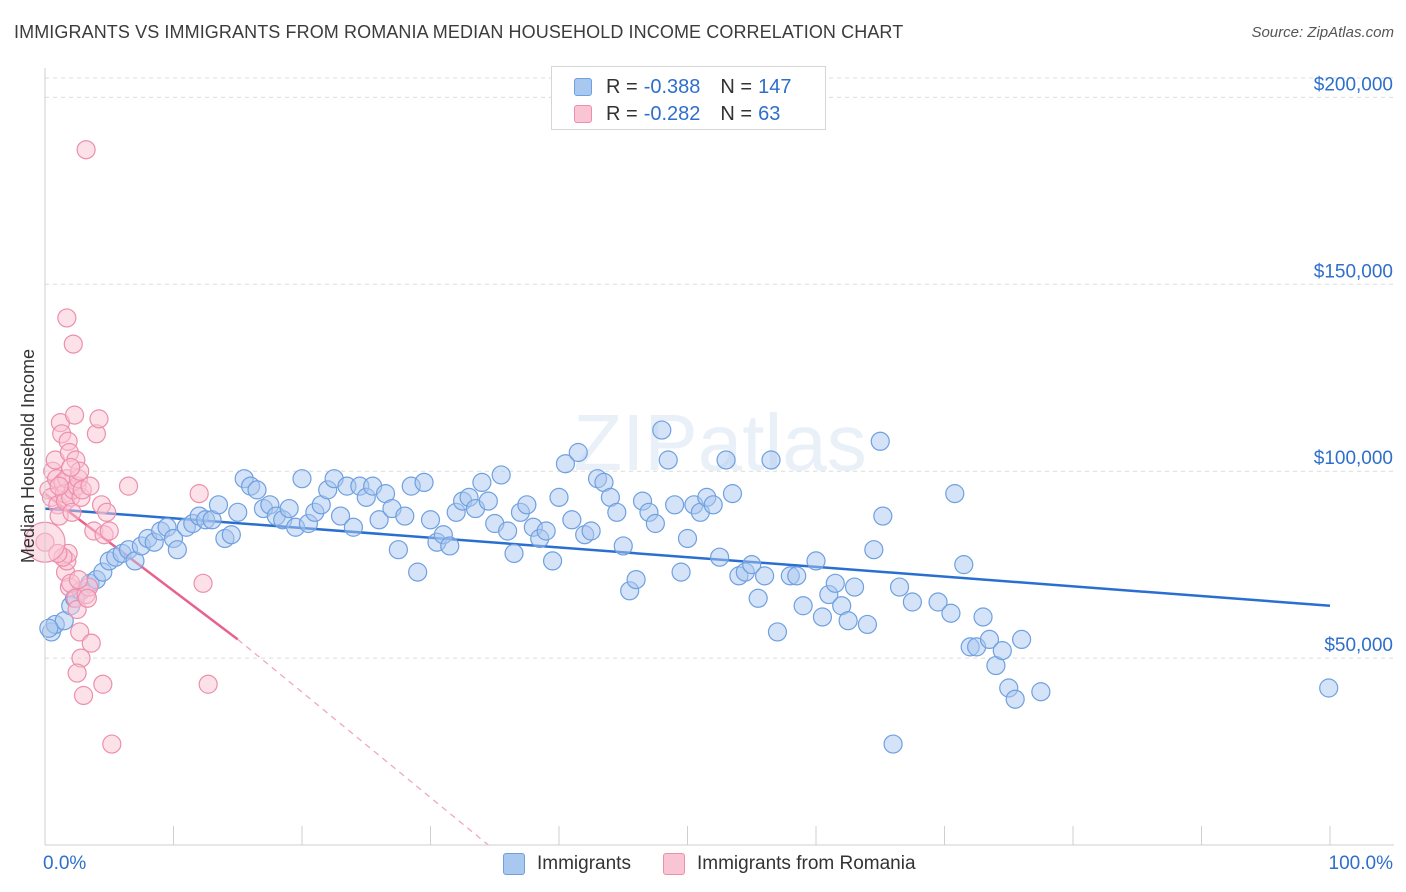  I want to click on r-value: -0.388, so click(672, 86).